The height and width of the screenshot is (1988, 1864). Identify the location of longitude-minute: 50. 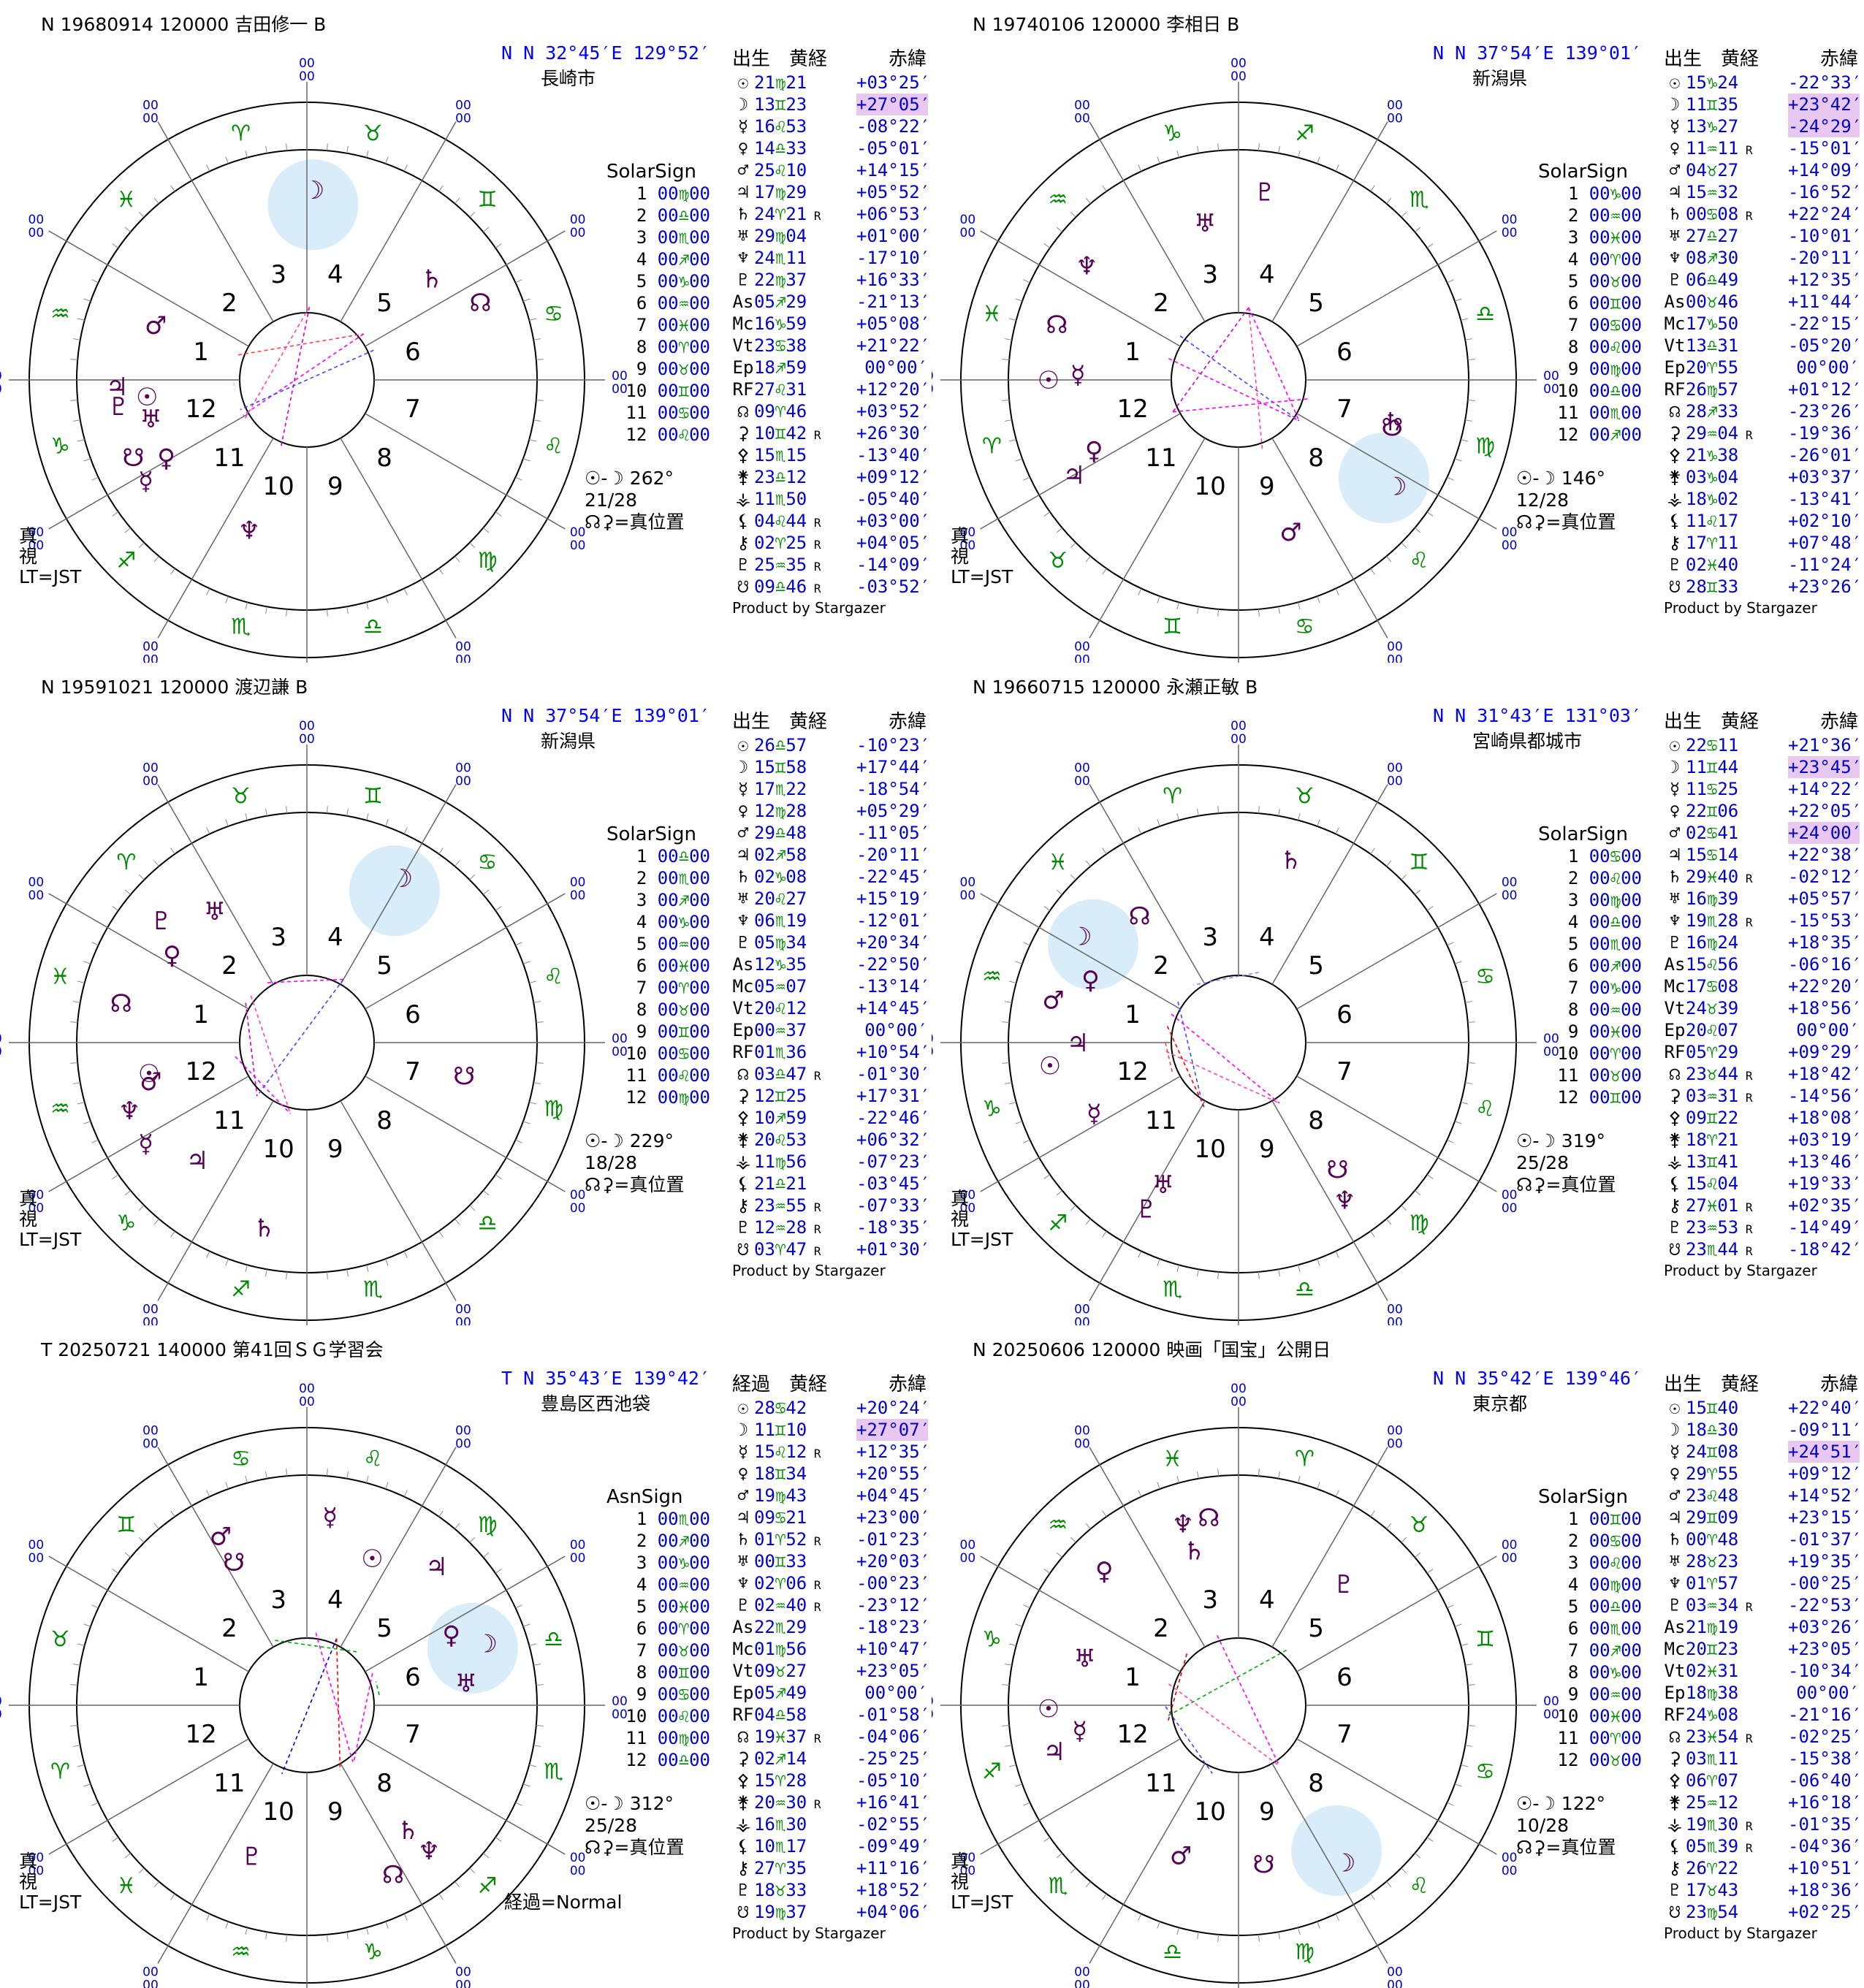
(1728, 323).